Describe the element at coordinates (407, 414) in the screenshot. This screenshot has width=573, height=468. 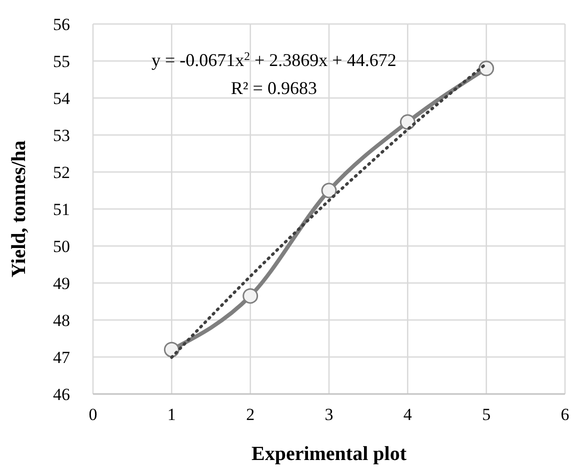
I see `x-tick-label: 4` at that location.